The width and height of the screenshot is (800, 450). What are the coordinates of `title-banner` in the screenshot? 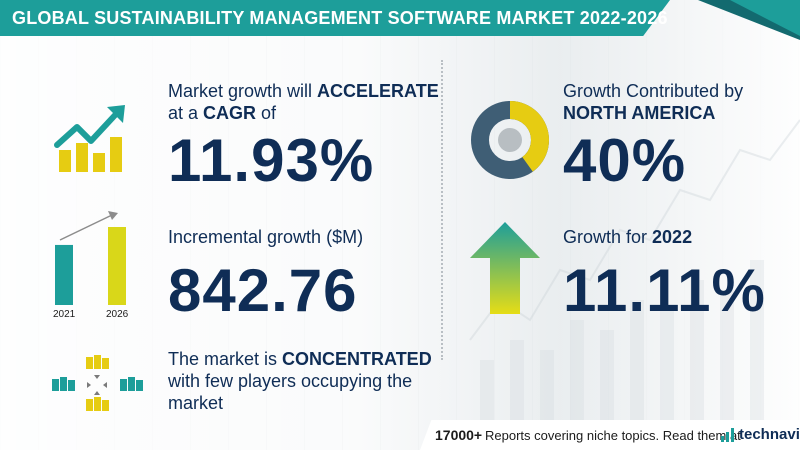 It's located at (335, 18).